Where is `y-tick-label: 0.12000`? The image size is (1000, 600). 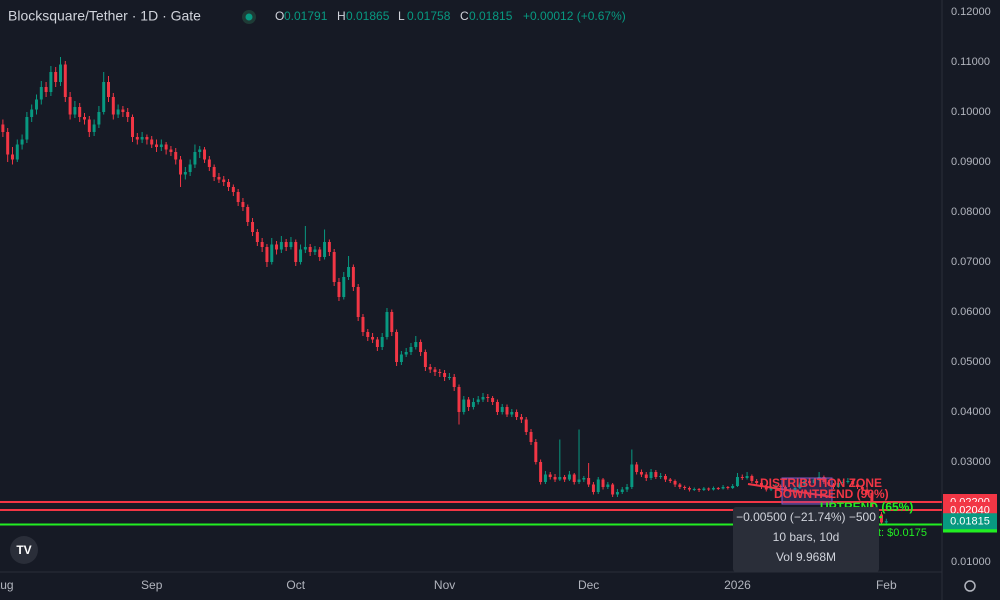
y-tick-label: 0.12000 is located at coordinates (971, 12).